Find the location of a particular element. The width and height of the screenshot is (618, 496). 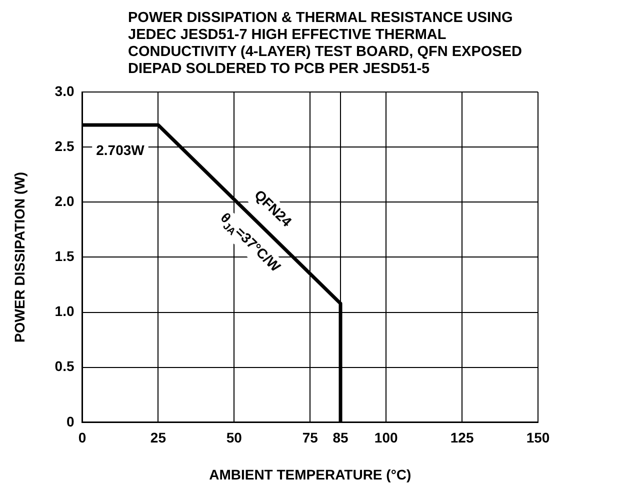

x-tick-label: 0 is located at coordinates (82, 438).